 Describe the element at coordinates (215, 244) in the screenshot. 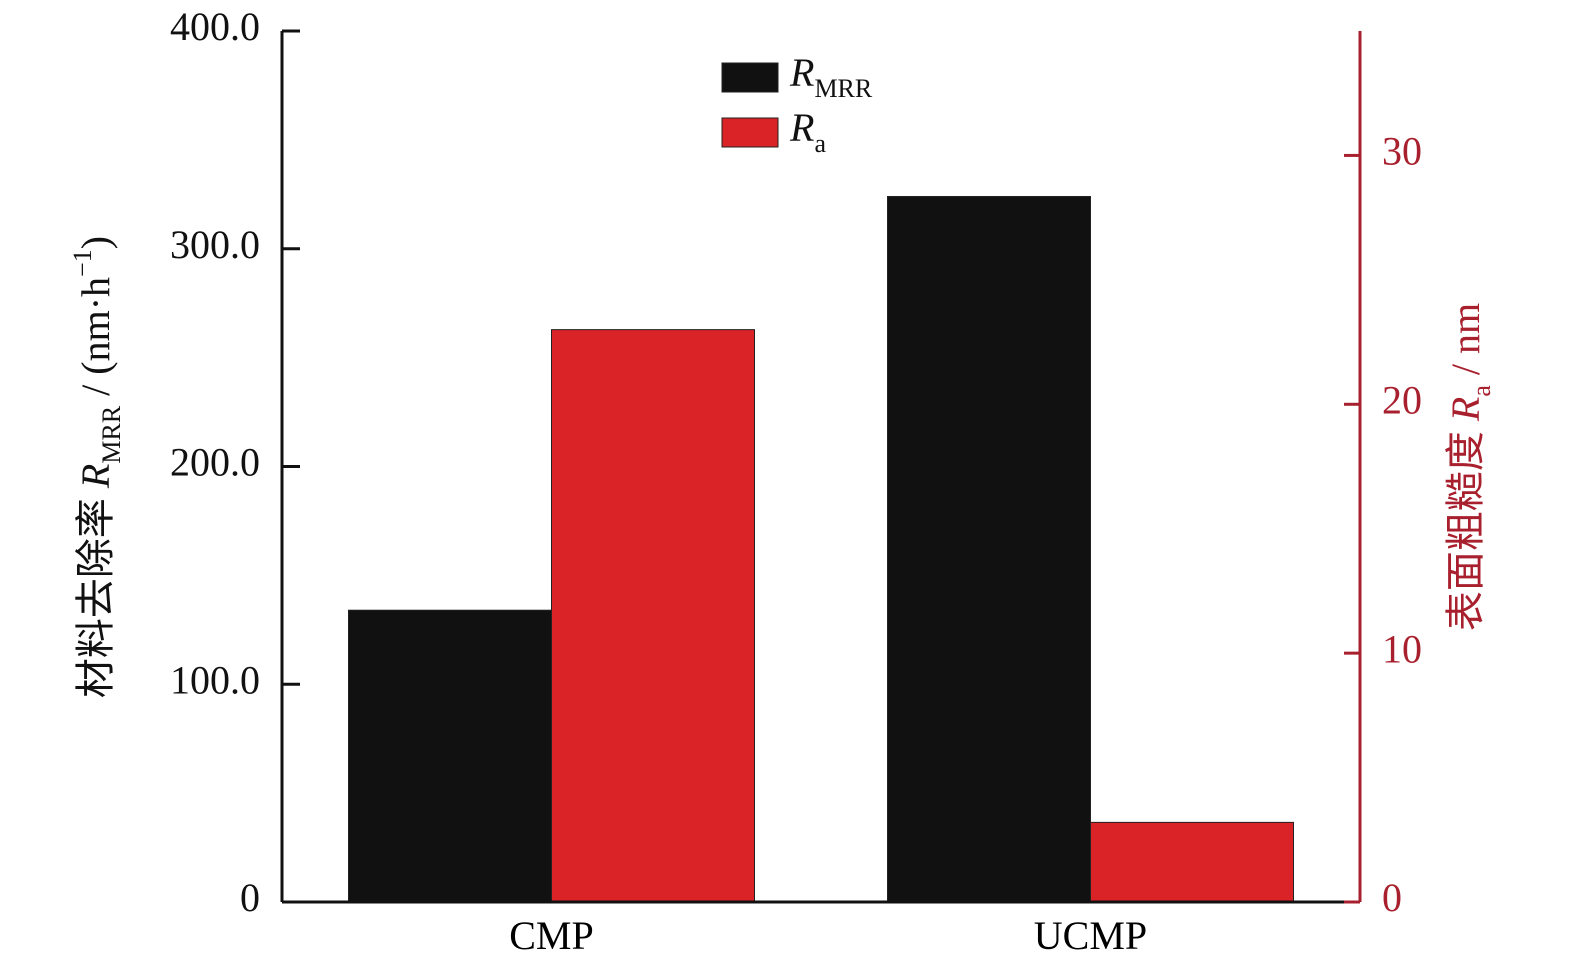

I see `y-tick-label: 300.0` at that location.